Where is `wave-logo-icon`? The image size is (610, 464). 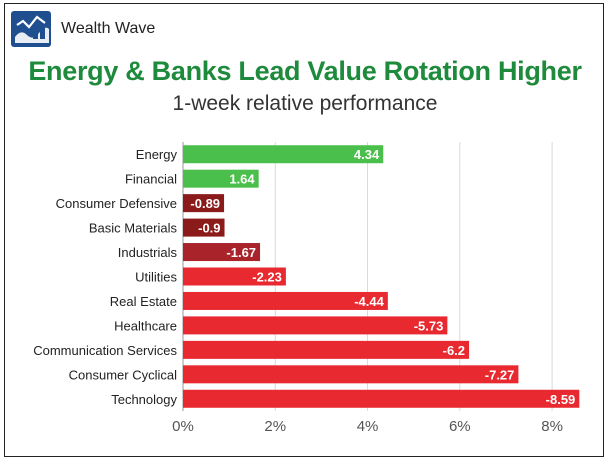
wave-logo-icon is located at coordinates (31, 29).